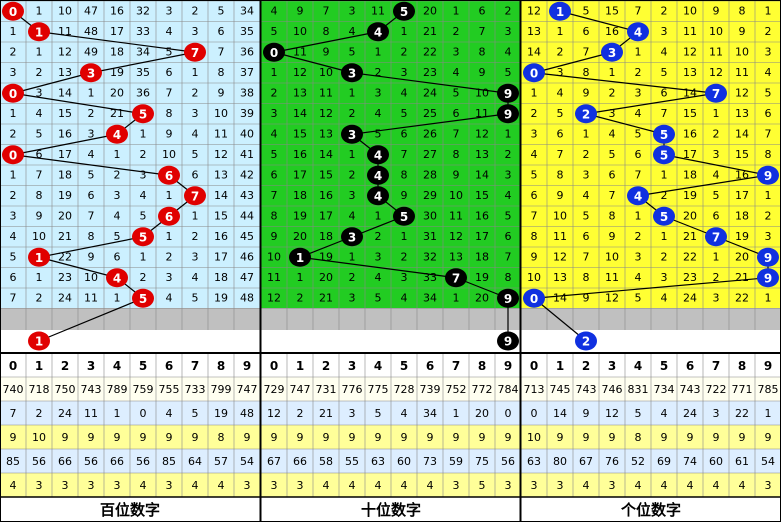  Describe the element at coordinates (378, 113) in the screenshot. I see `cell: 4` at that location.